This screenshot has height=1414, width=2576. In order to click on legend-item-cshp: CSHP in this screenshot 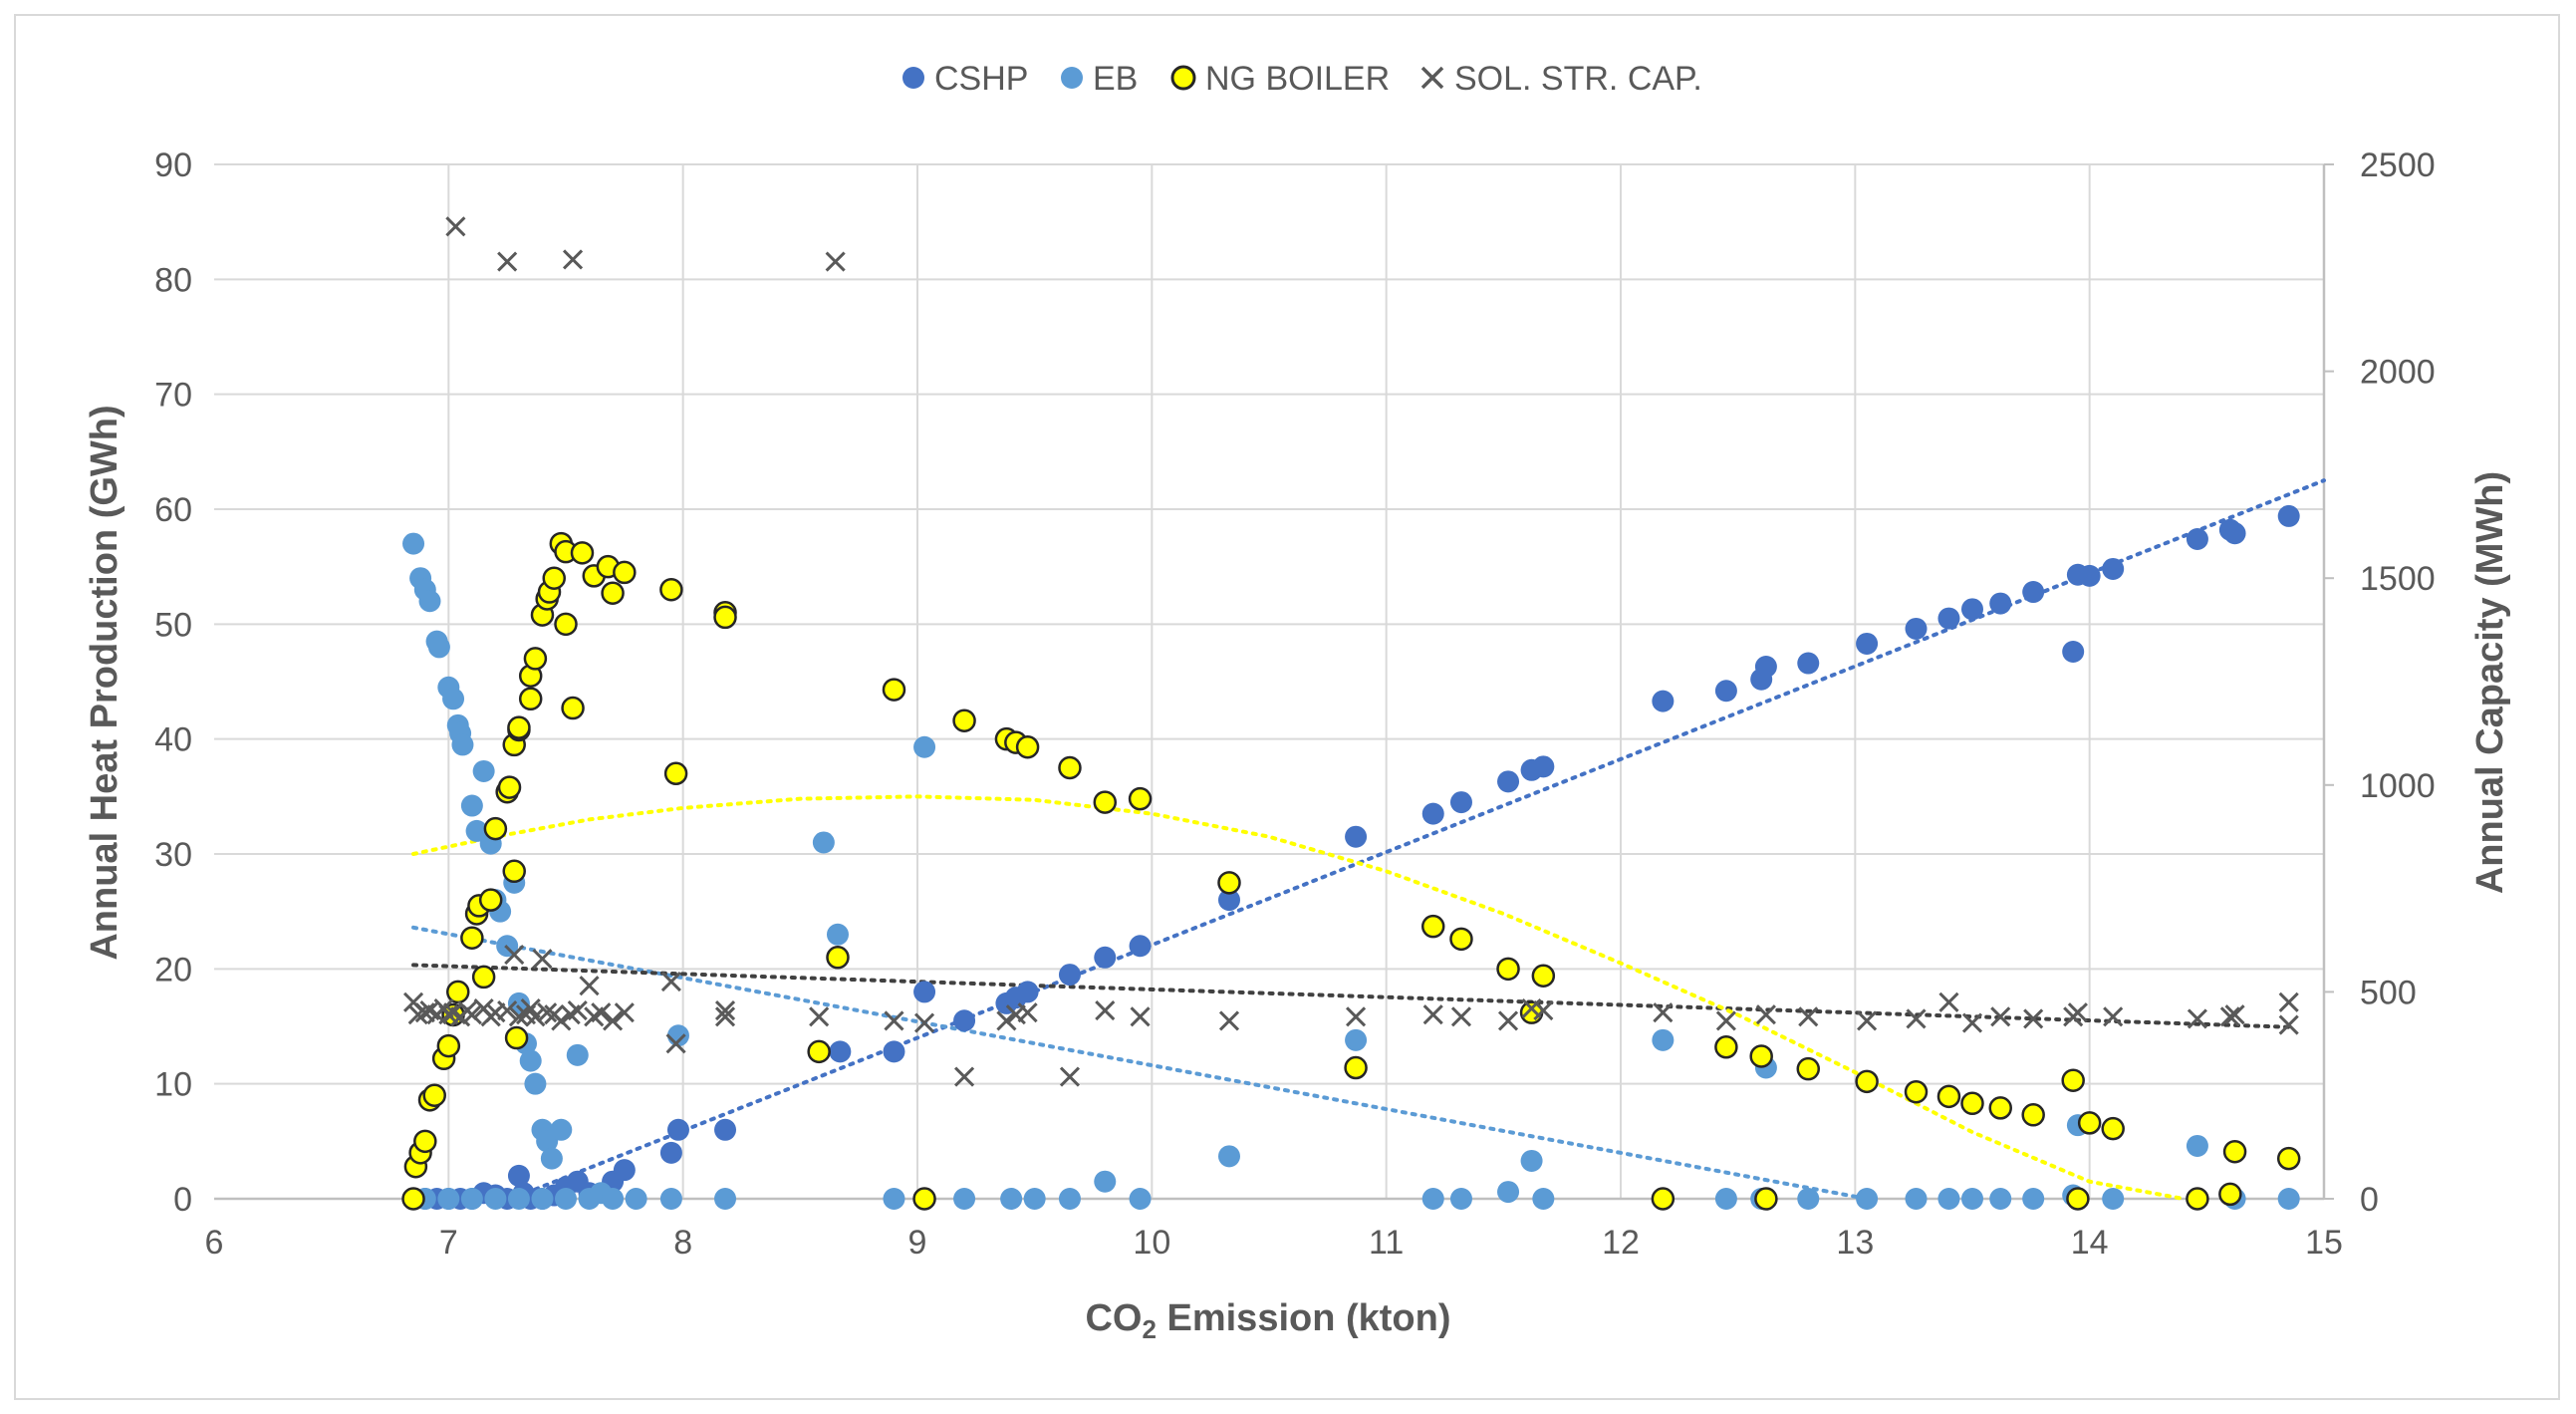, I will do `click(965, 79)`.